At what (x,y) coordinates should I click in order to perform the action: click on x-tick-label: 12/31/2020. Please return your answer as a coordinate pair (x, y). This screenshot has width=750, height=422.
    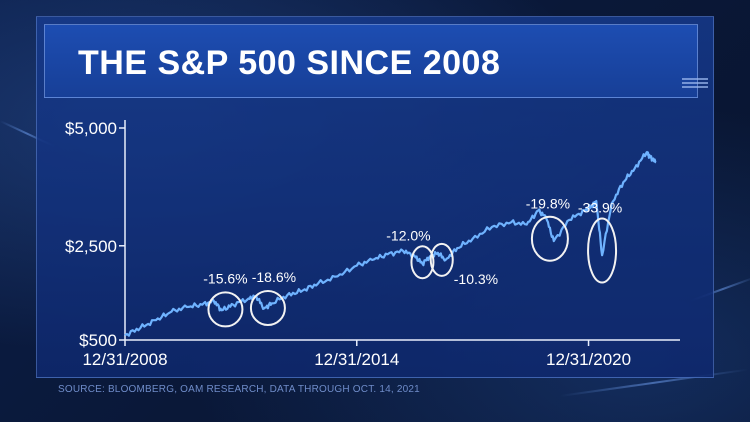
    Looking at the image, I should click on (588, 359).